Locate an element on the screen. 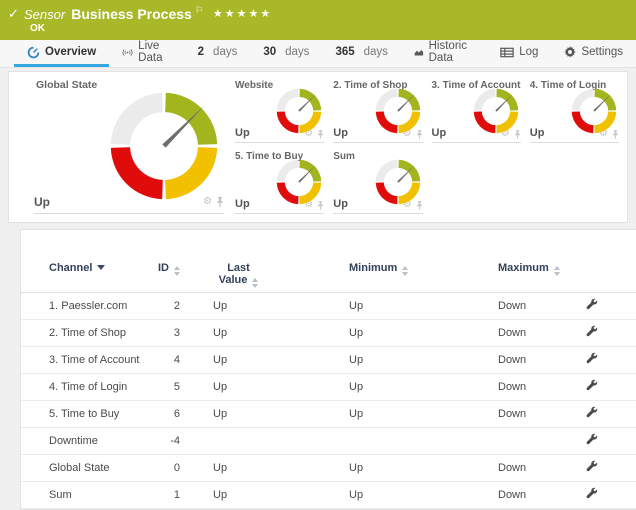 The image size is (636, 510). channel-name: 4. Time of Login is located at coordinates (86, 387).